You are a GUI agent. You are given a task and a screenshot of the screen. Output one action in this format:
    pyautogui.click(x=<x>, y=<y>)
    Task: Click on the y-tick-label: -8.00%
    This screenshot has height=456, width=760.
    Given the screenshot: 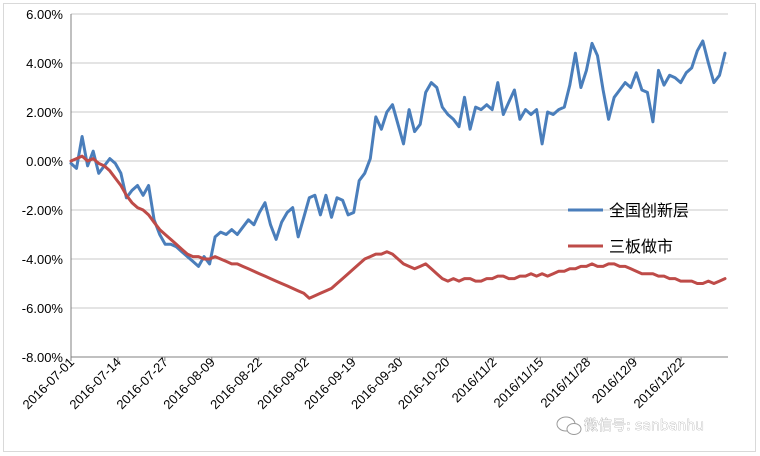 What is the action you would take?
    pyautogui.click(x=43, y=357)
    